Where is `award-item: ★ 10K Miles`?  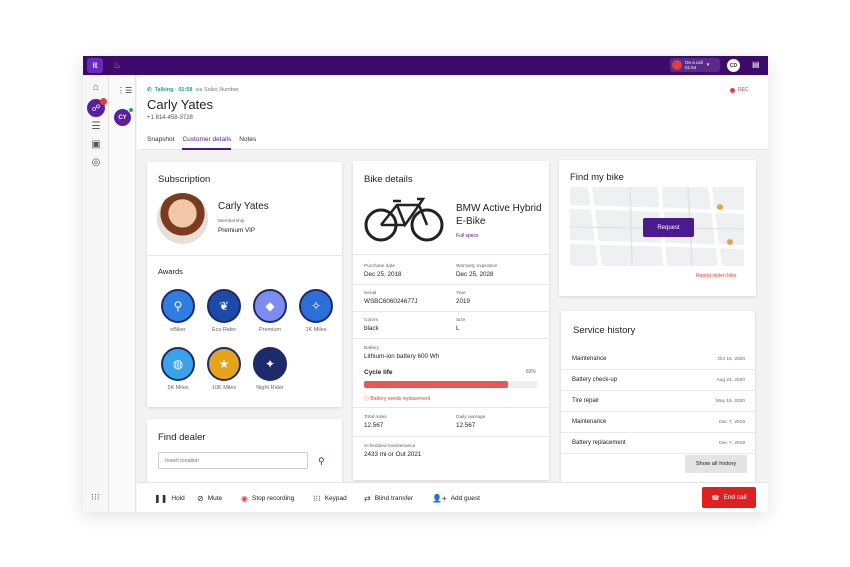
award-item: ★ 10K Miles is located at coordinates (224, 369).